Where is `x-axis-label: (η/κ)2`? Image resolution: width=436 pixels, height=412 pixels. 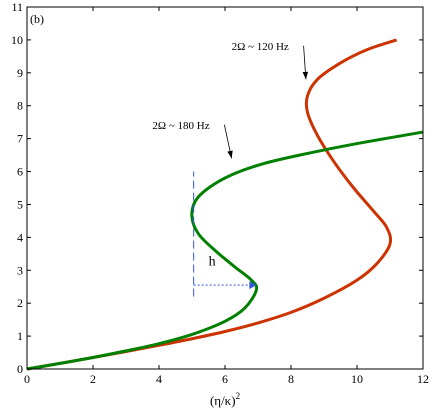
x-axis-label: (η/κ)2 is located at coordinates (225, 399).